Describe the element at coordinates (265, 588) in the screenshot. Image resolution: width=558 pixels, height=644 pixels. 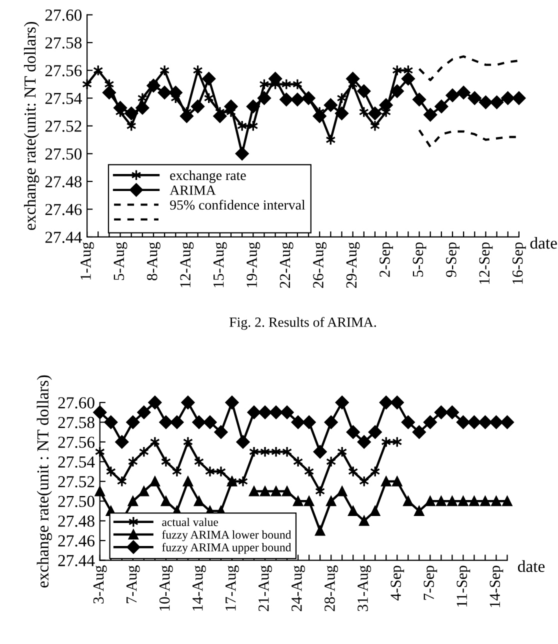
I see `x-tick-label: 21-Aug` at that location.